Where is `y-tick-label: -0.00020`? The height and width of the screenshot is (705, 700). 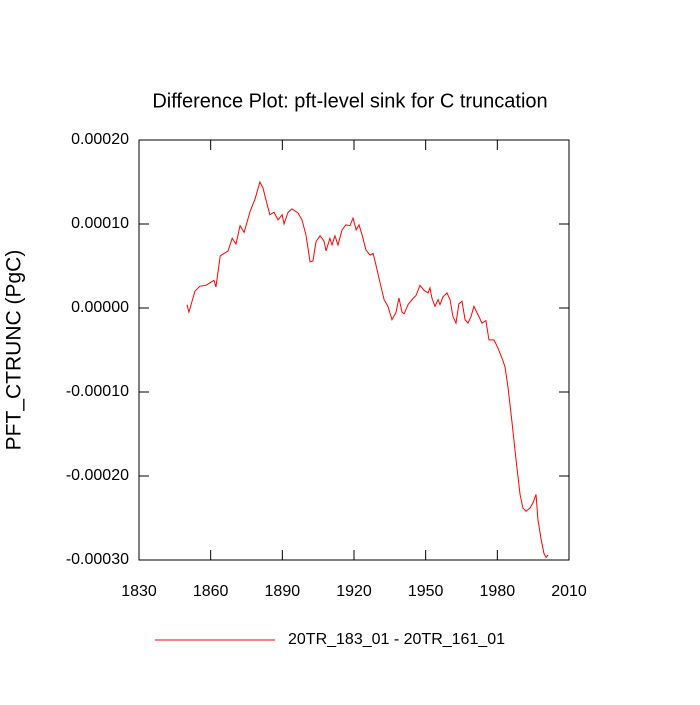
y-tick-label: -0.00020 is located at coordinates (97, 475).